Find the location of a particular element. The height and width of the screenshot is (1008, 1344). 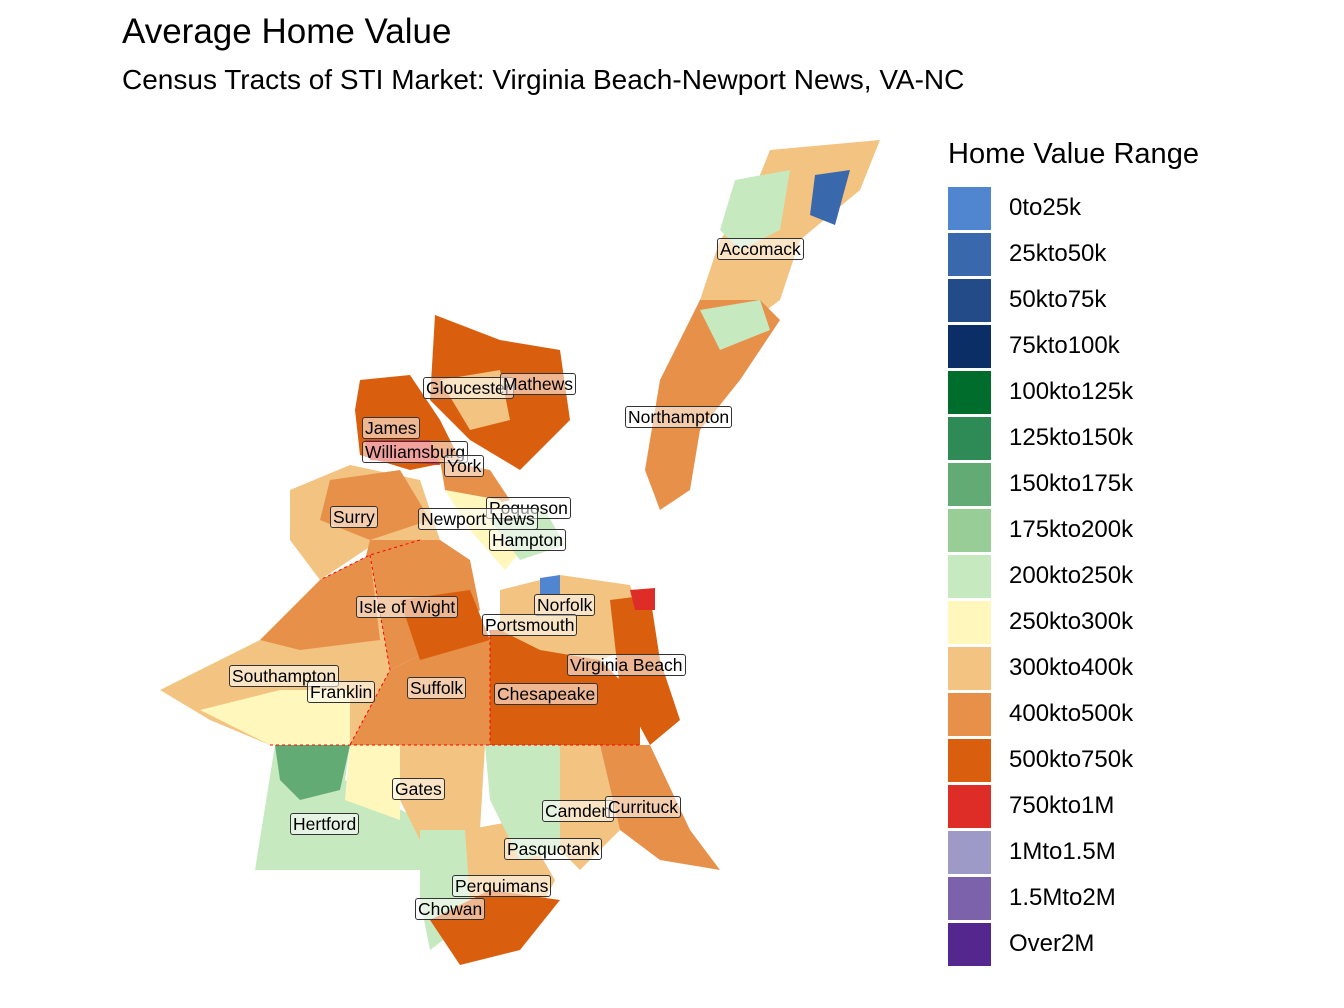

region-accomack-blue is located at coordinates (830, 197).